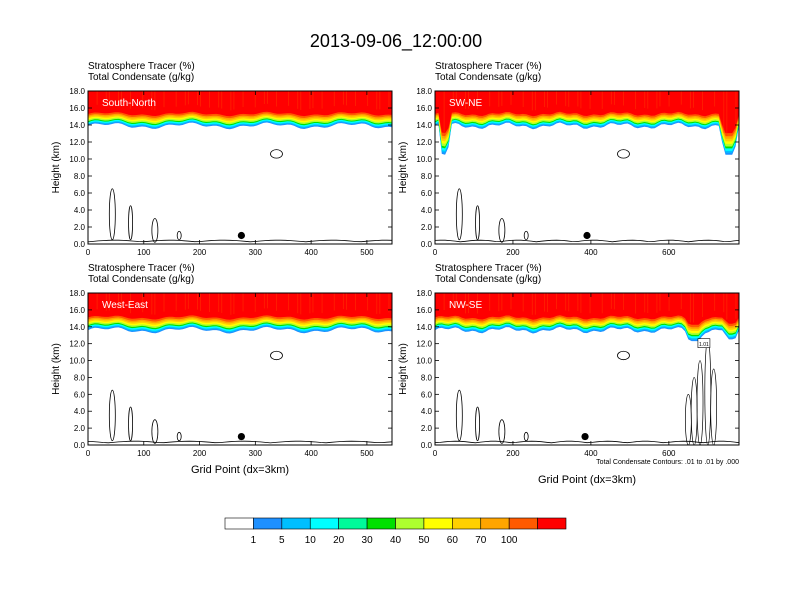 The width and height of the screenshot is (792, 612). Describe the element at coordinates (240, 470) in the screenshot. I see `x-axis-label: Grid Point (dx=3km)` at that location.